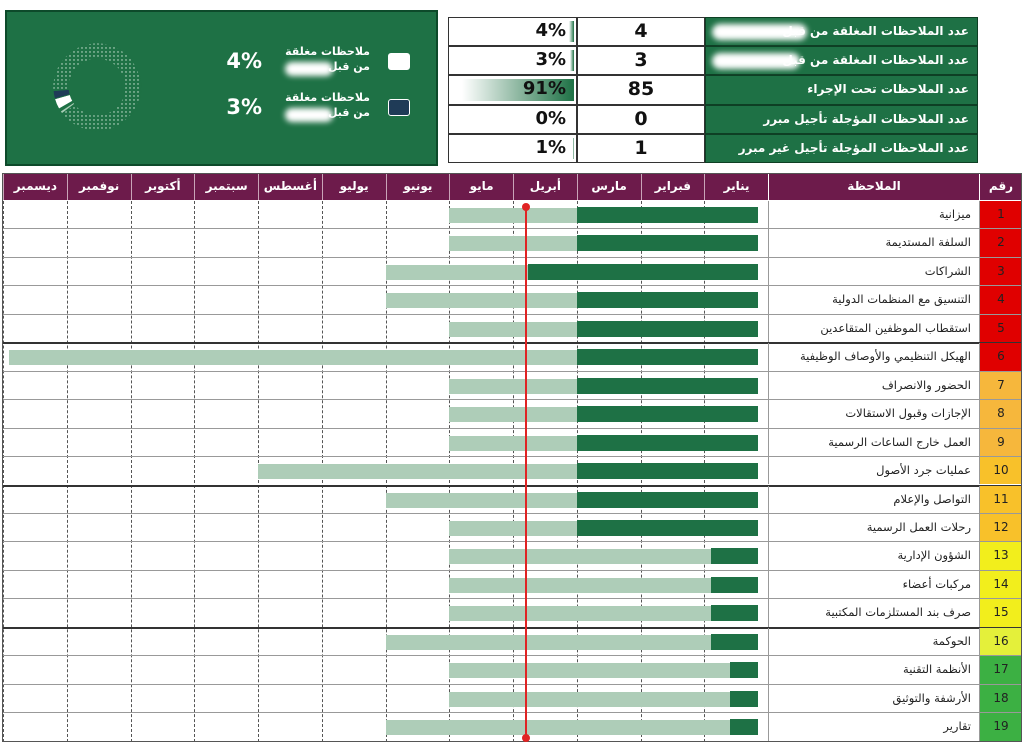  What do you see at coordinates (641, 90) in the screenshot?
I see `summary-count-cell: 85` at bounding box center [641, 90].